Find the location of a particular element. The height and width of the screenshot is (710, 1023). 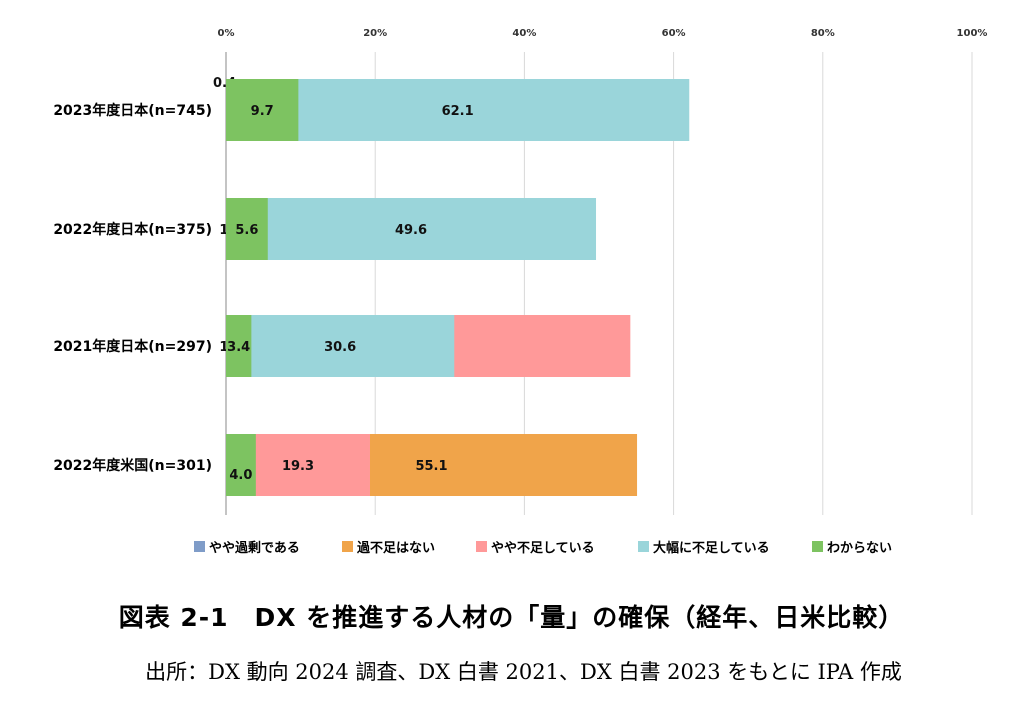

legend-label: やや過剰である is located at coordinates (254, 548).